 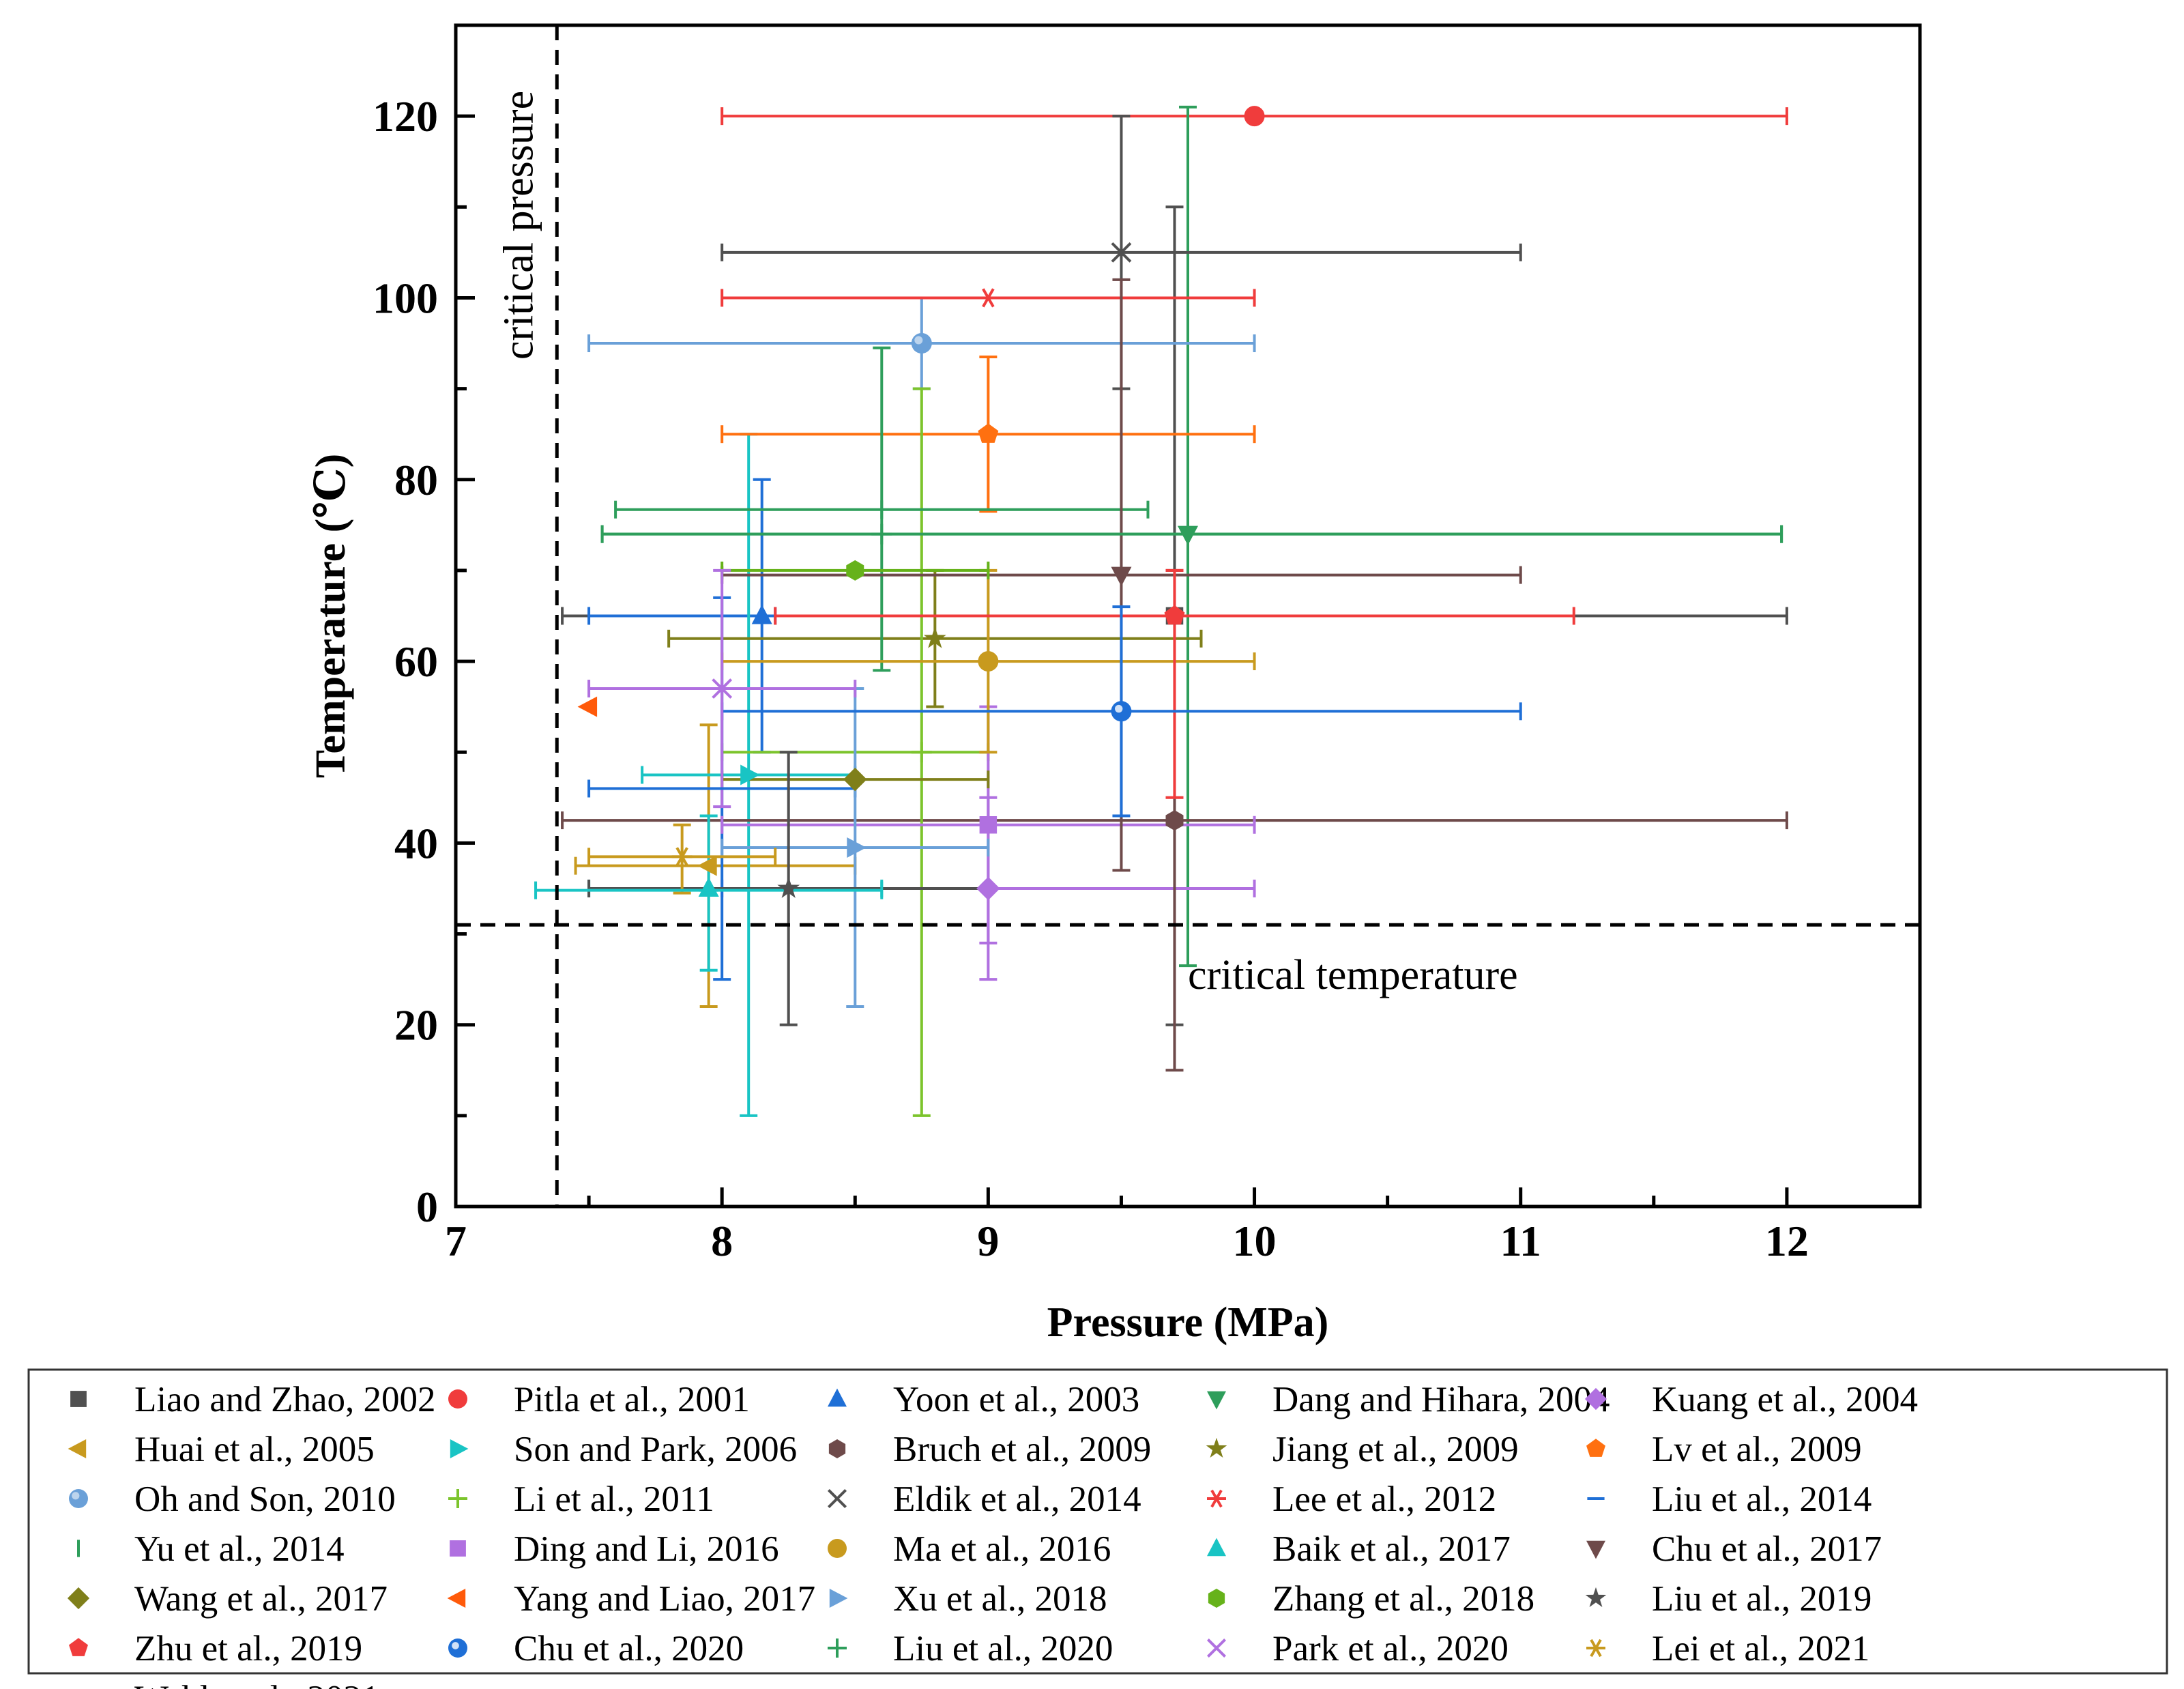 What do you see at coordinates (1000, 1599) in the screenshot?
I see `legend-label: Xu et al., 2018` at bounding box center [1000, 1599].